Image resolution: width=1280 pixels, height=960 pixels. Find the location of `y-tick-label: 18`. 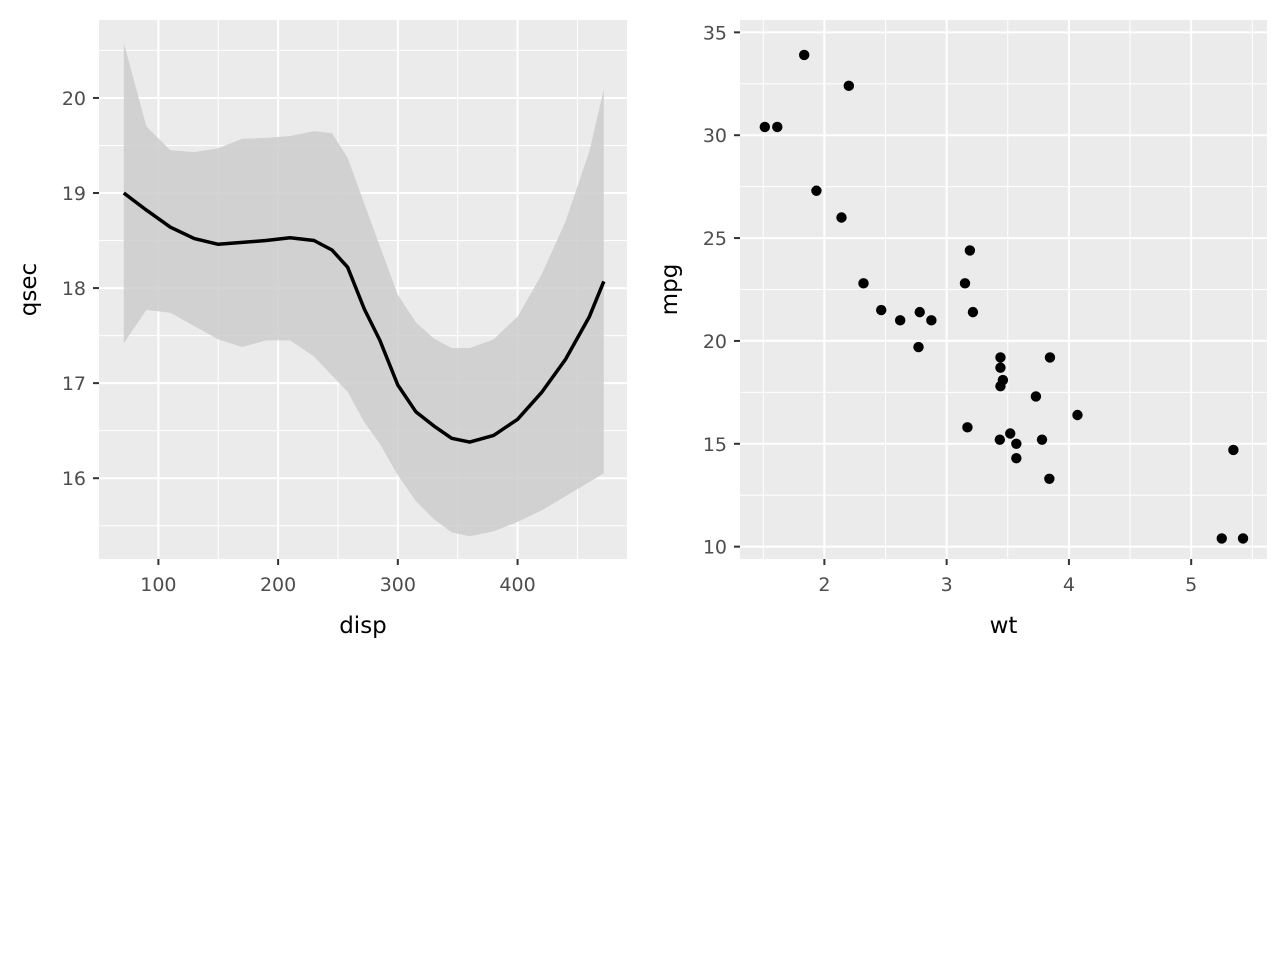

y-tick-label: 18 is located at coordinates (74, 289).